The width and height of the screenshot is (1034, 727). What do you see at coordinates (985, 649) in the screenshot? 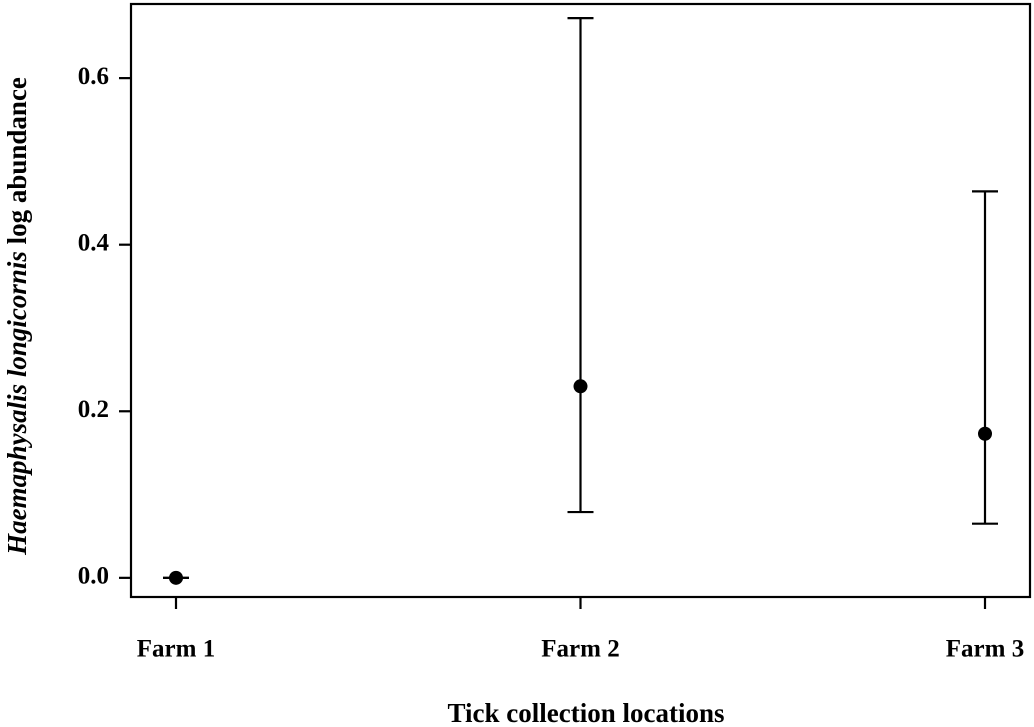
I see `x-tick-label: Farm 3` at bounding box center [985, 649].